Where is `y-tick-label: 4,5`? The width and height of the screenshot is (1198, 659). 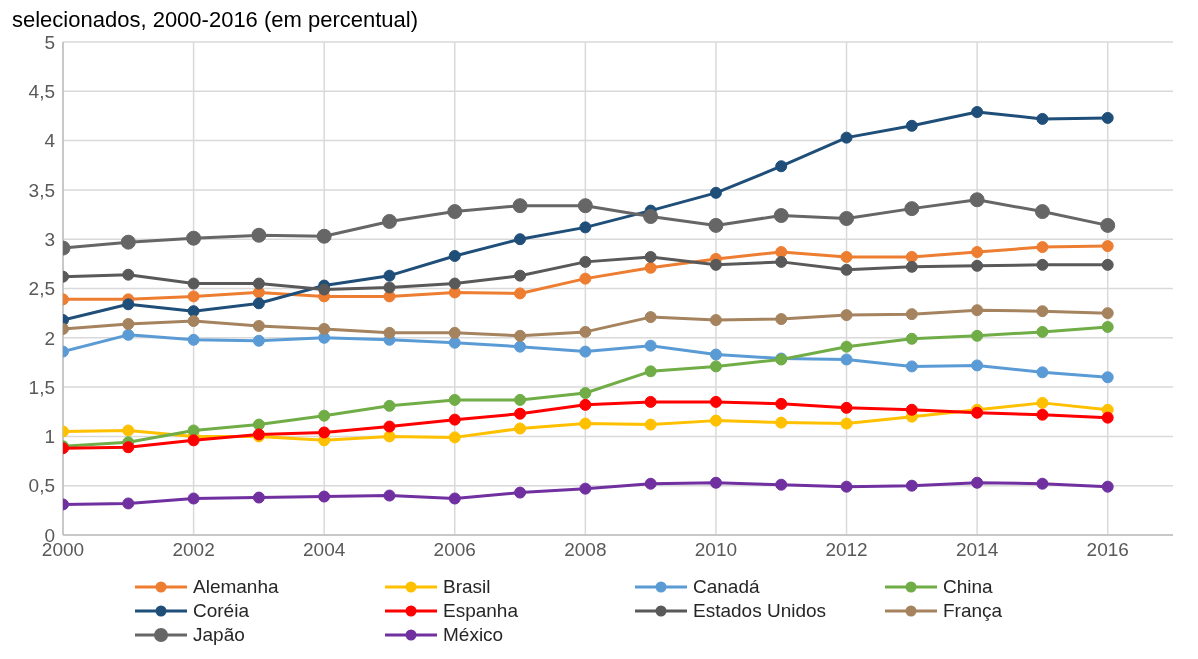 y-tick-label: 4,5 is located at coordinates (41, 92).